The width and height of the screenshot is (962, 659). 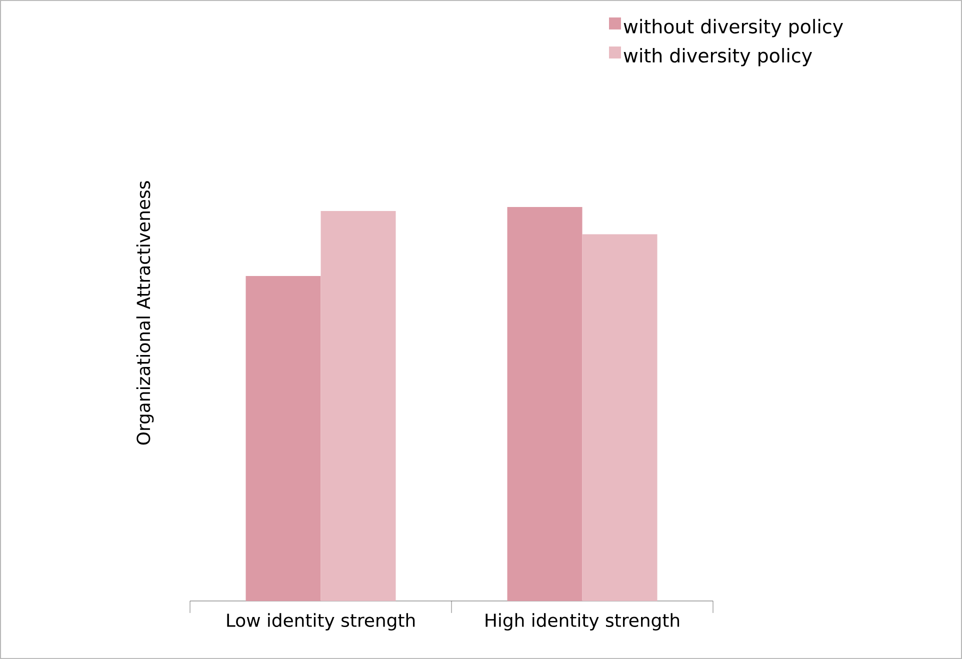 I want to click on legend-label: without diversity policy, so click(x=734, y=28).